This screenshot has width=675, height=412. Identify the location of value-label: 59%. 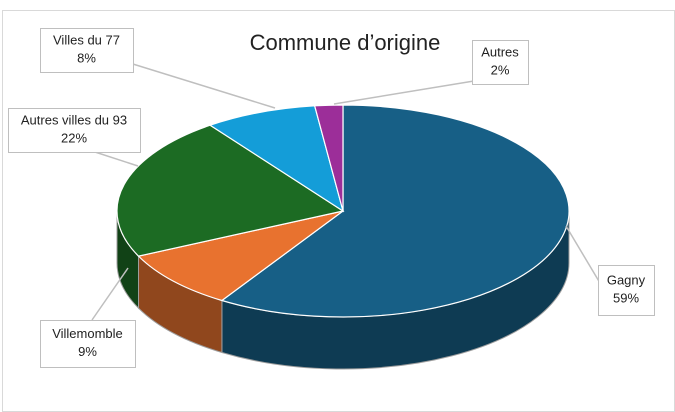
(626, 297).